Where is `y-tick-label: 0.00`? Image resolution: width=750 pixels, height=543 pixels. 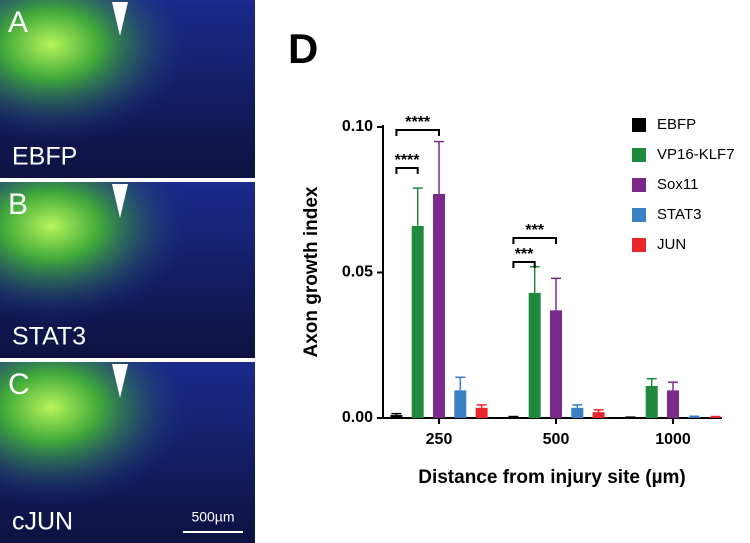 y-tick-label: 0.00 is located at coordinates (357, 417).